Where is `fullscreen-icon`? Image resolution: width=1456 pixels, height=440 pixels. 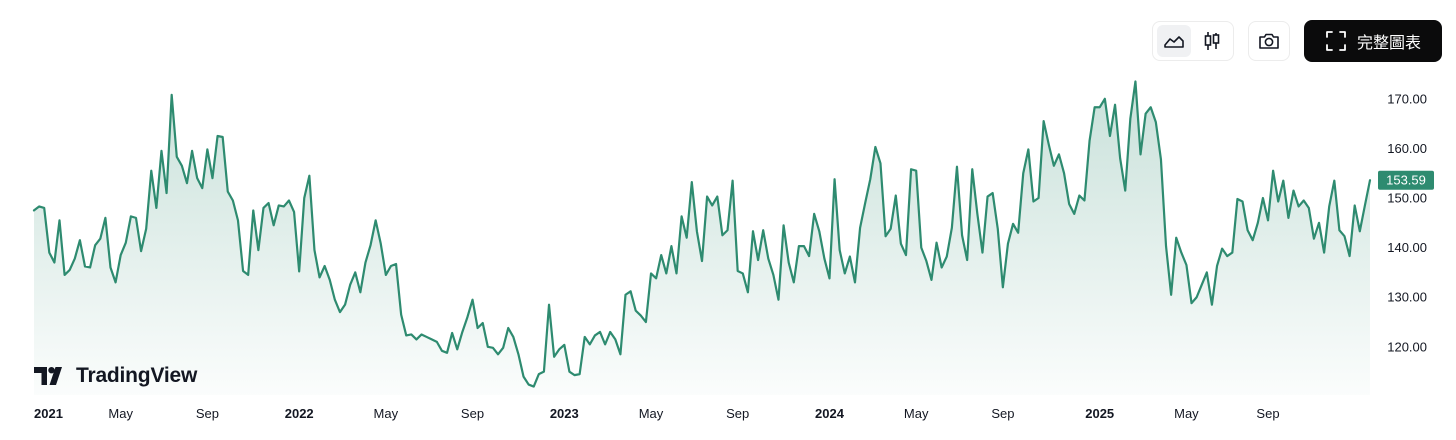
fullscreen-icon is located at coordinates (1336, 41).